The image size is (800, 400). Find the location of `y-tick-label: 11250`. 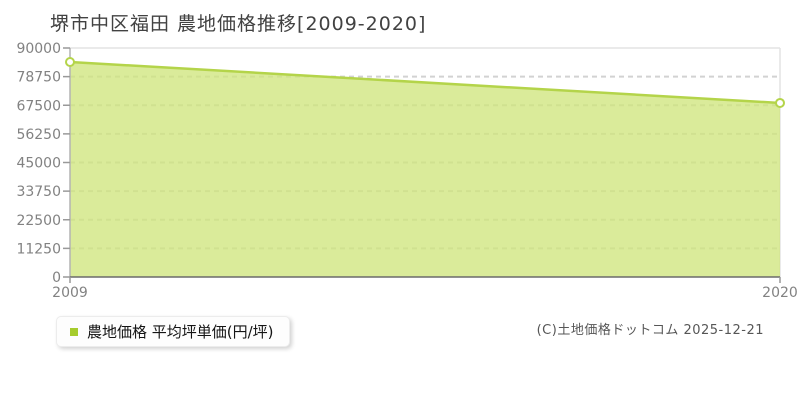

y-tick-label: 11250 is located at coordinates (38, 249).